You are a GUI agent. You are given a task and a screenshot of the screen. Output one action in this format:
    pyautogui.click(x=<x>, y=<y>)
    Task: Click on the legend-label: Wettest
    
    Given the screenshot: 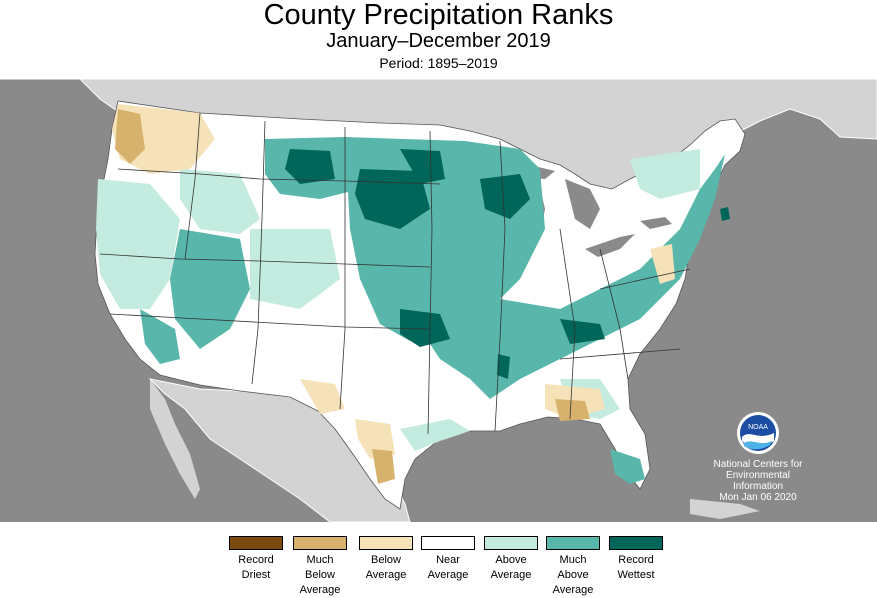 What is the action you would take?
    pyautogui.click(x=636, y=575)
    